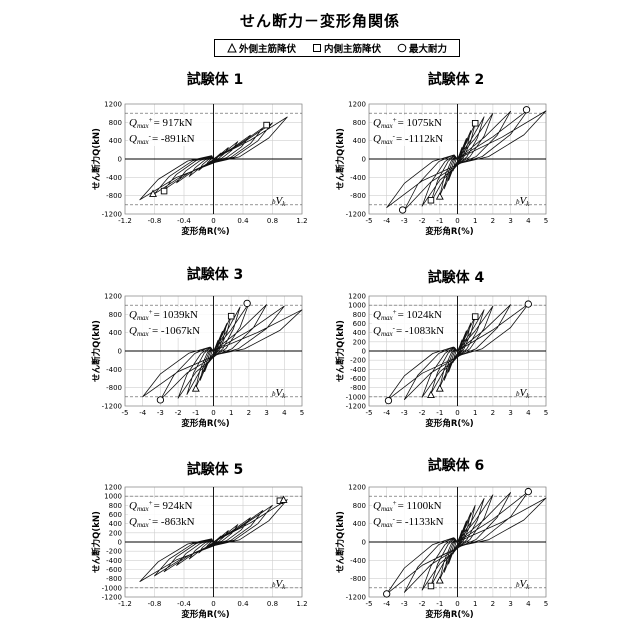 The height and width of the screenshot is (640, 640). What do you see at coordinates (358, 561) in the screenshot?
I see `y-tick-label: -400` at bounding box center [358, 561].